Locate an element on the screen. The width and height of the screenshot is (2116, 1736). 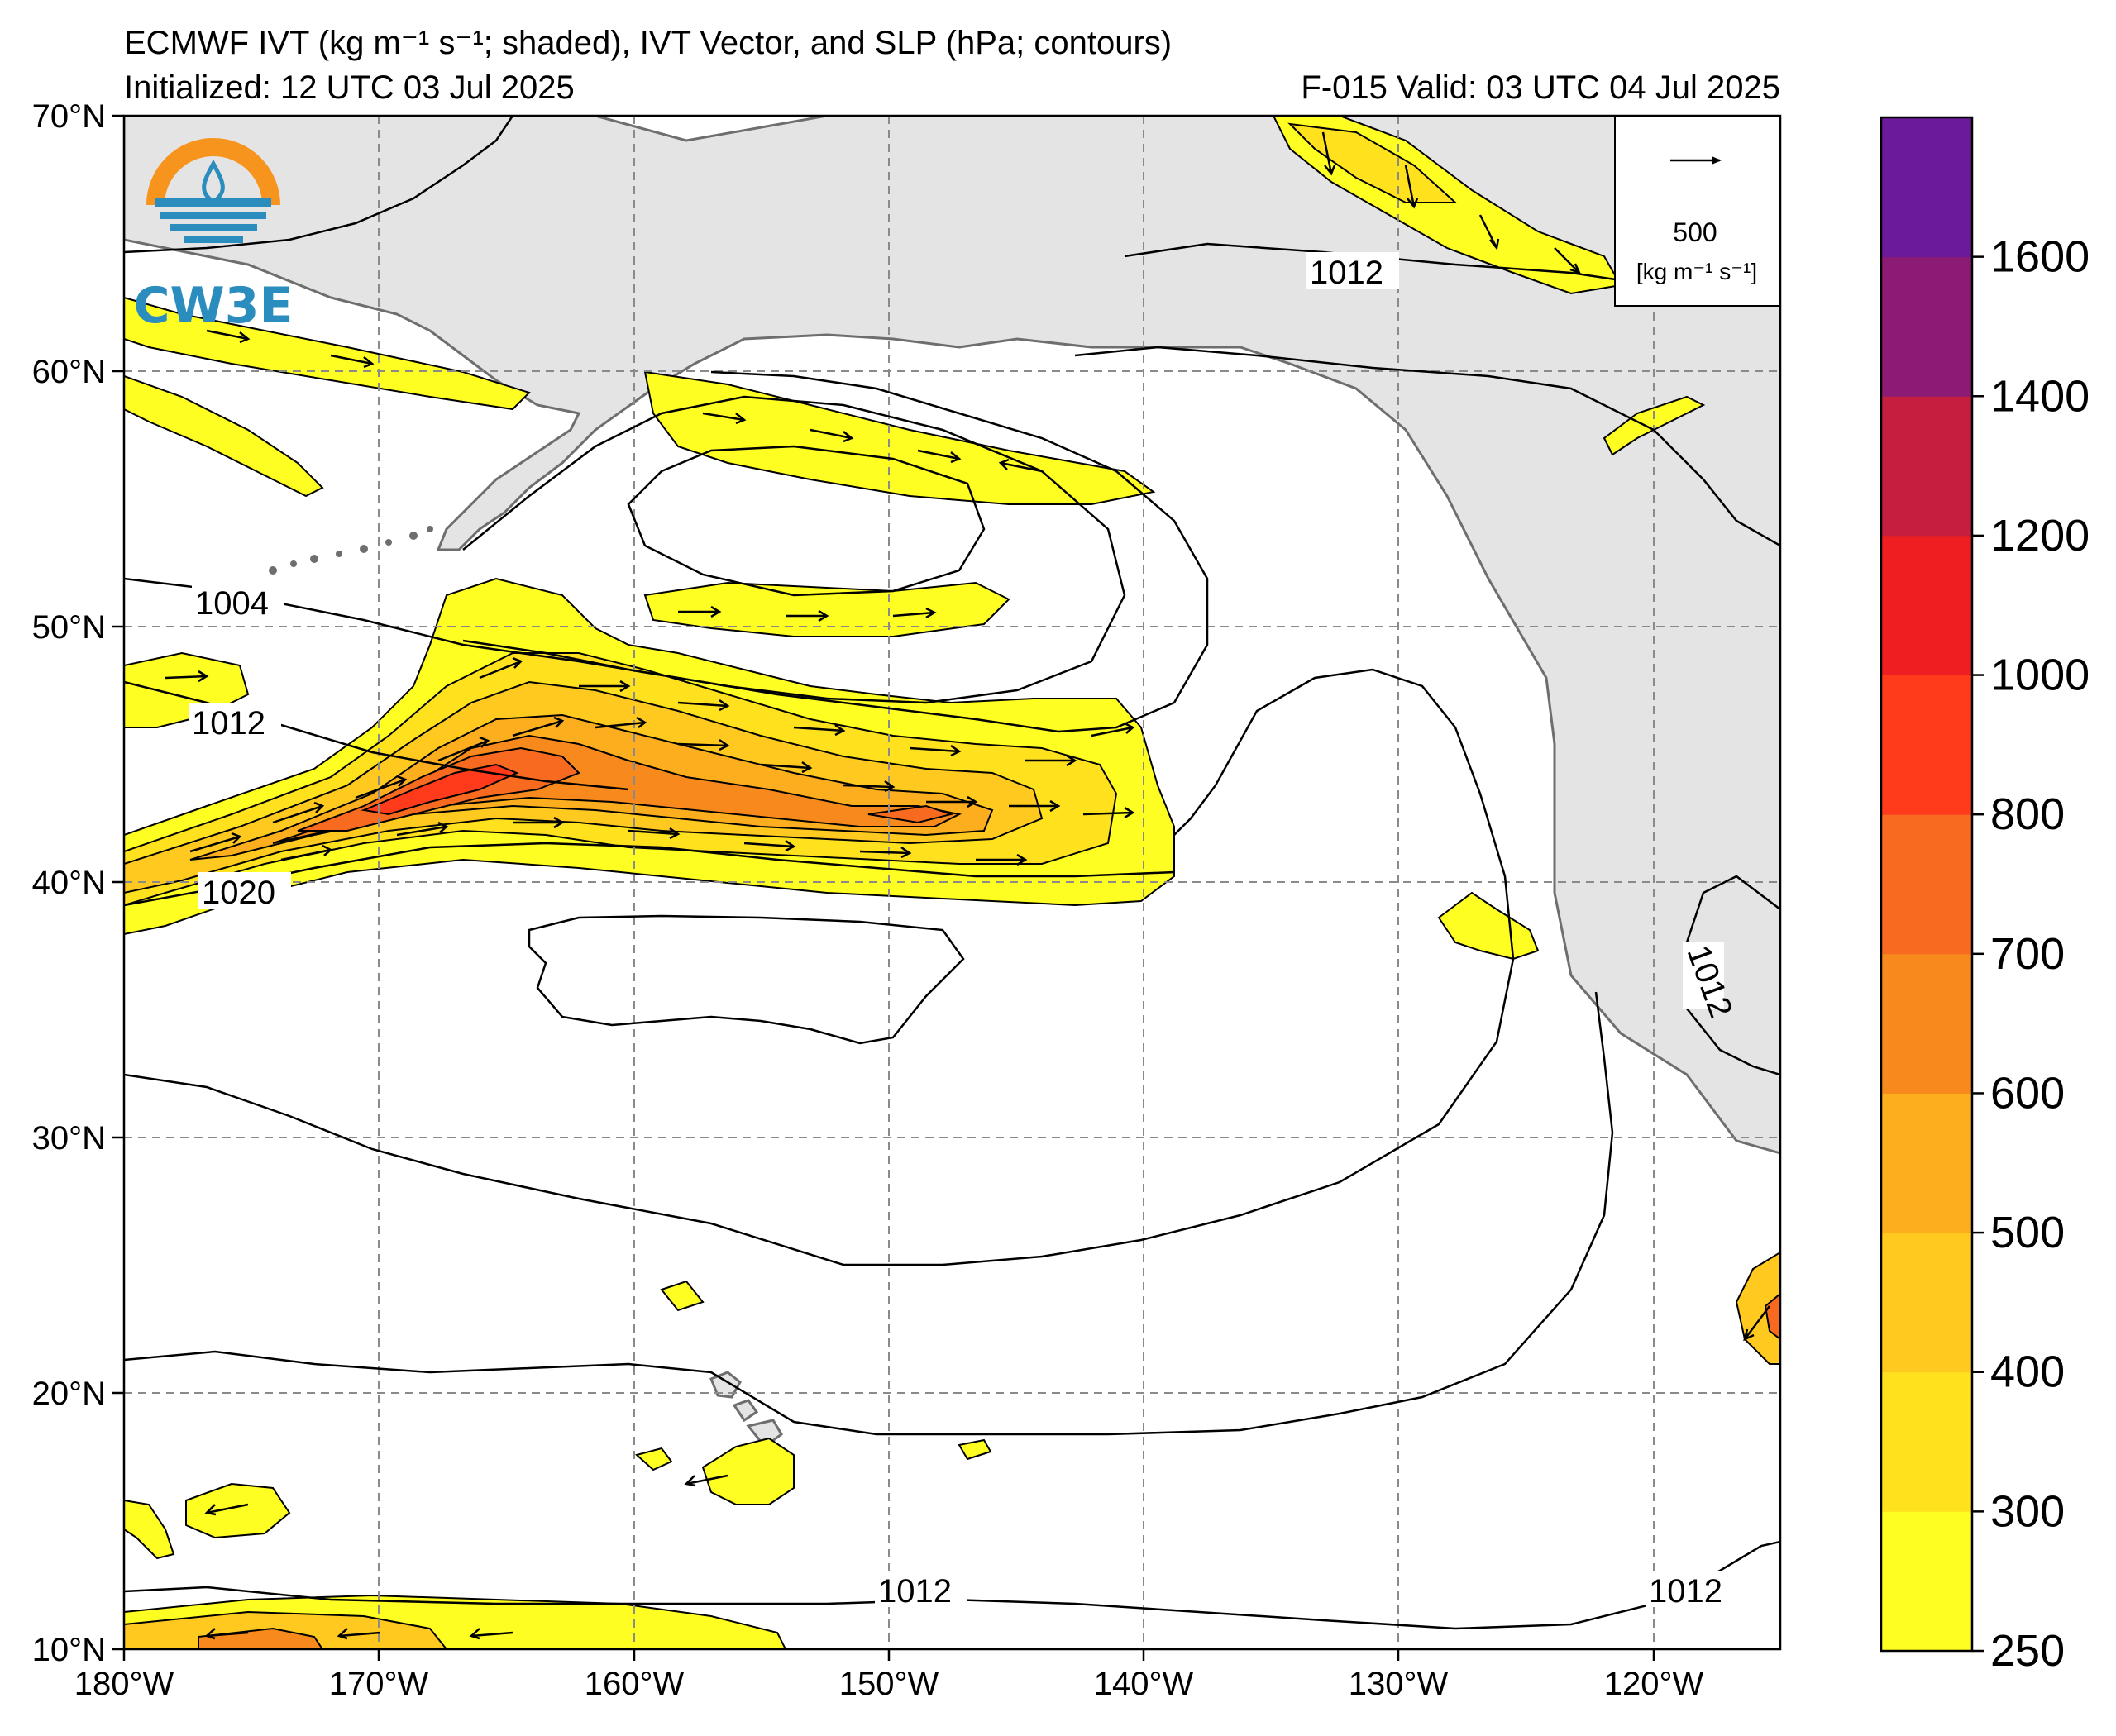
valid-time: F-015 Valid: 03 UTC 04 Jul 2025 is located at coordinates (1540, 87).